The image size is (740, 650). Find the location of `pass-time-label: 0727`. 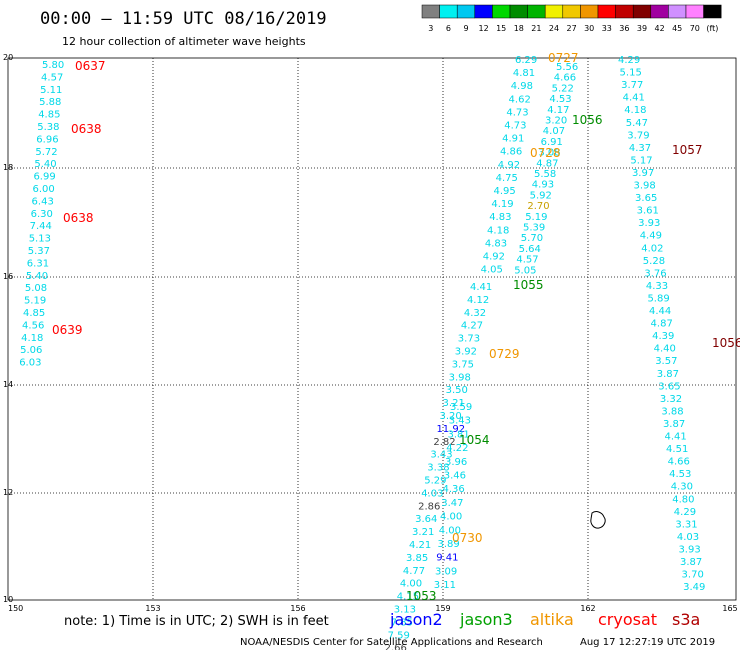

pass-time-label: 0727 is located at coordinates (563, 58).